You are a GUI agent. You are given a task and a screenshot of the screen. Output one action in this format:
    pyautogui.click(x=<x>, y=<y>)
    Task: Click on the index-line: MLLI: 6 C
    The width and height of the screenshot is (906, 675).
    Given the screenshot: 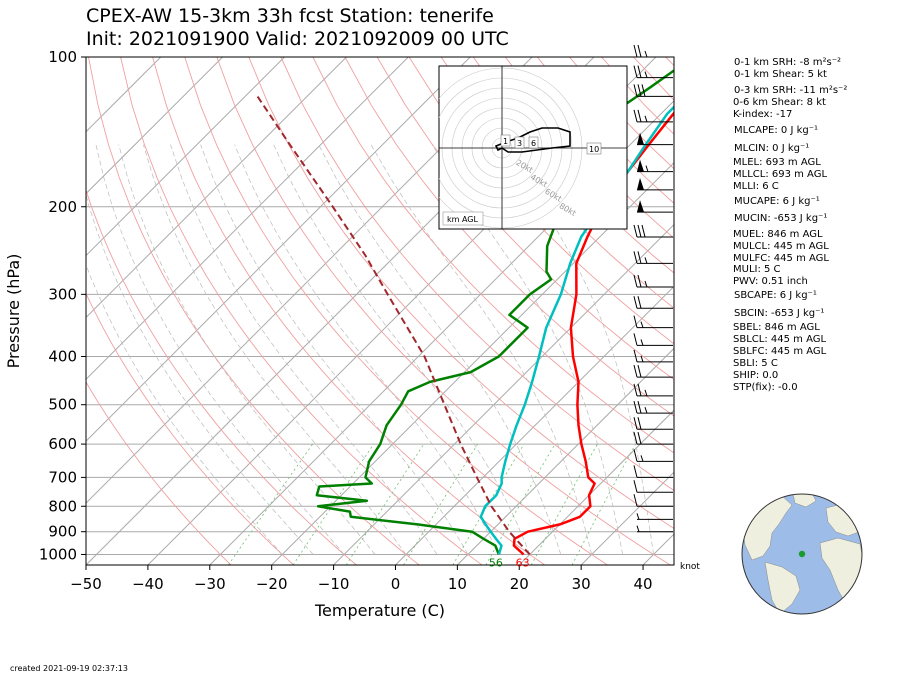 What is the action you would take?
    pyautogui.click(x=756, y=186)
    